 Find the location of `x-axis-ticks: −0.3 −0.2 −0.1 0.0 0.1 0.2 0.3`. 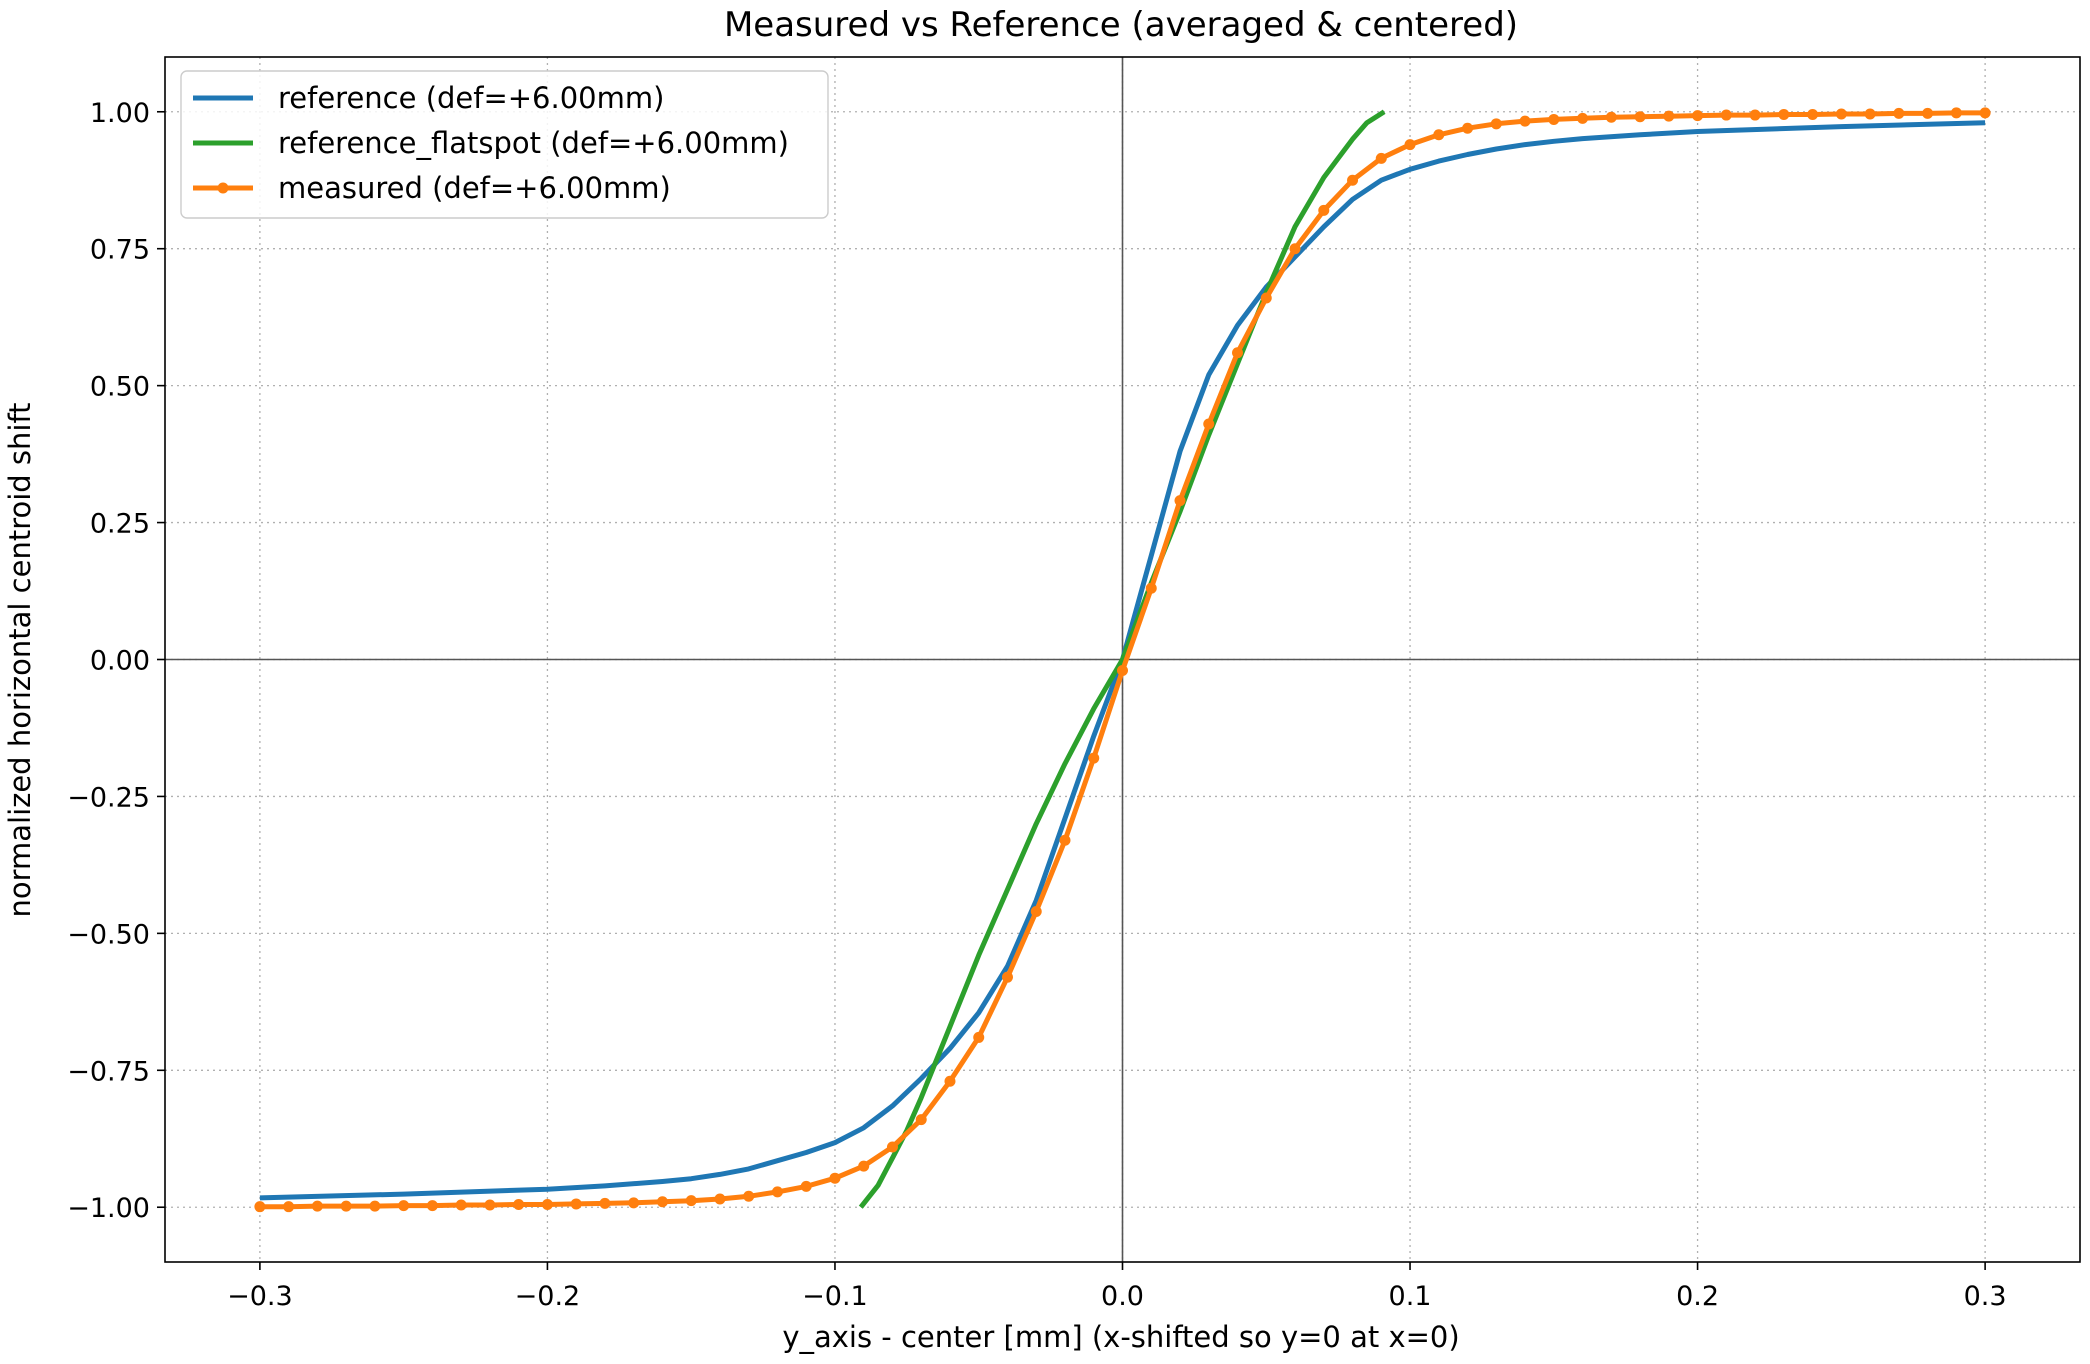

x-axis-ticks: −0.3 −0.2 −0.1 0.0 0.1 0.2 0.3 is located at coordinates (1117, 1287).